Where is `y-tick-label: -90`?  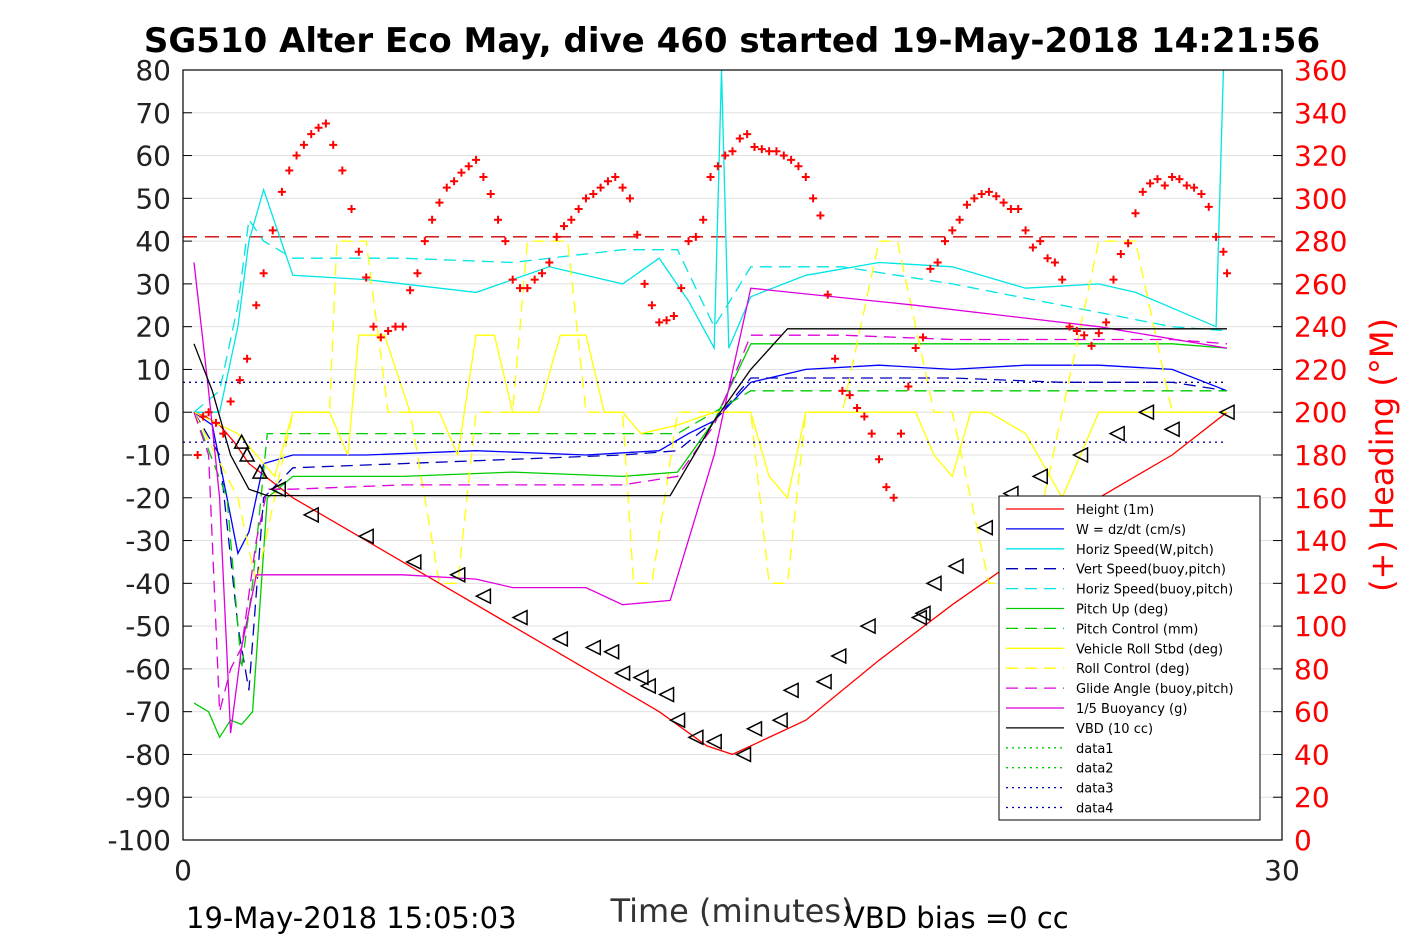
y-tick-label: -90 is located at coordinates (148, 797).